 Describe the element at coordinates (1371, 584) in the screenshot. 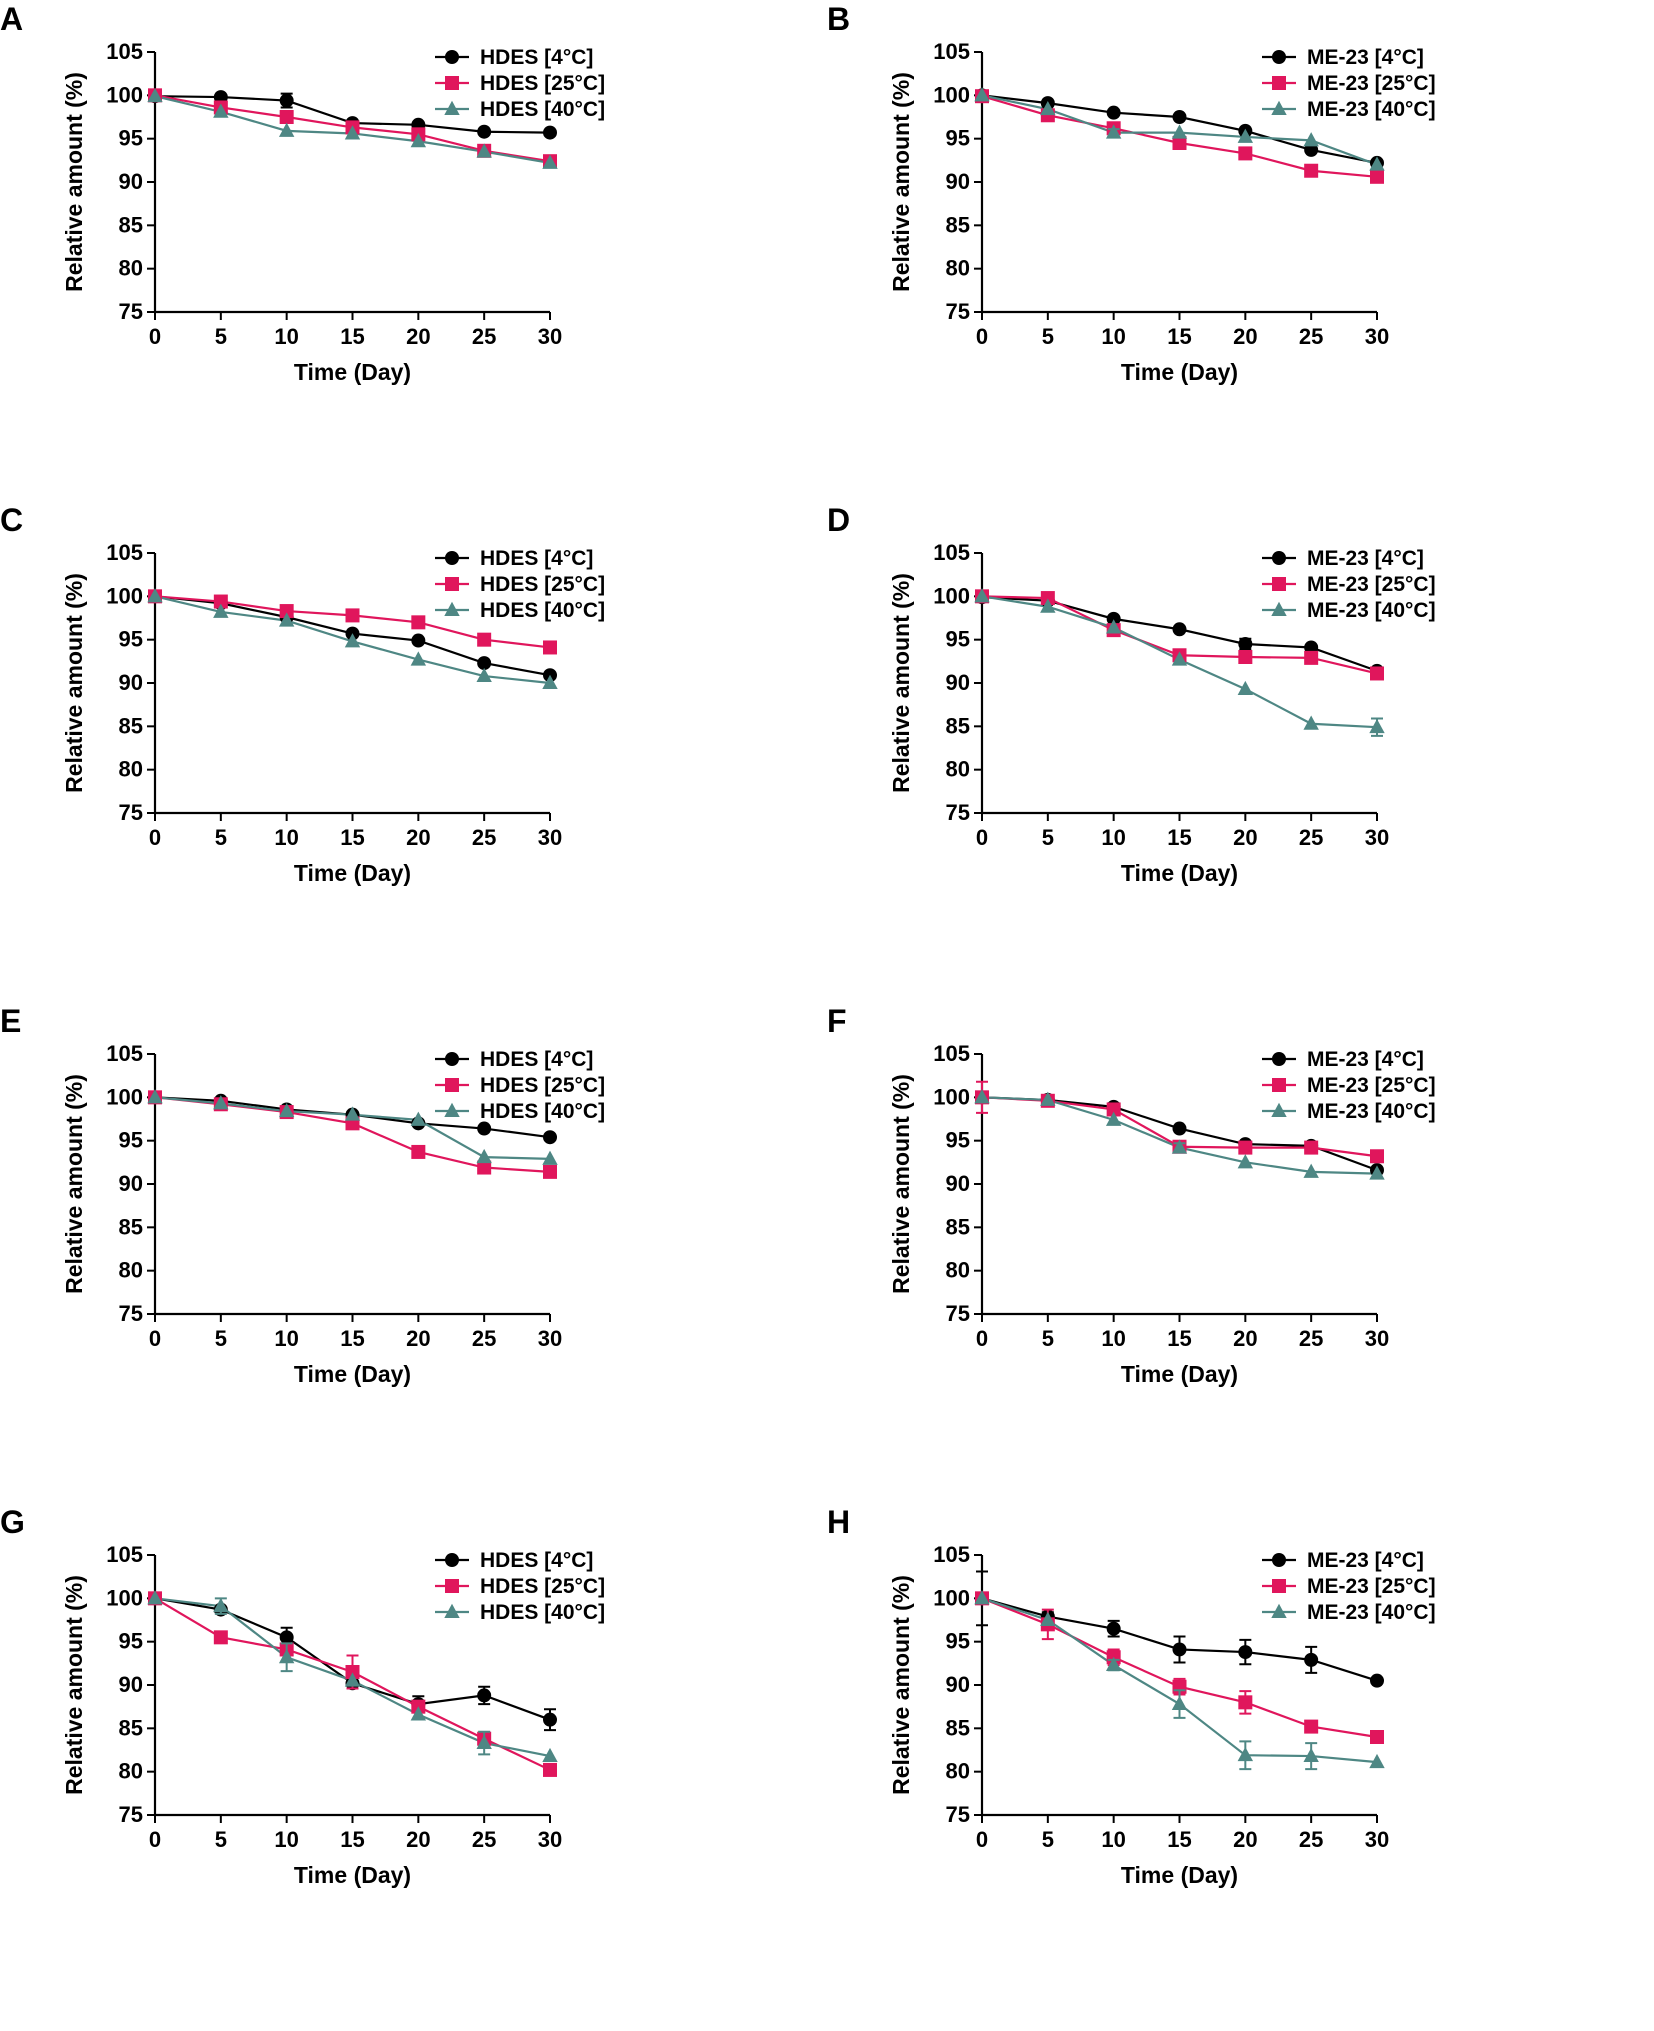

I see `legend-label: ME-23 [25°C]` at that location.